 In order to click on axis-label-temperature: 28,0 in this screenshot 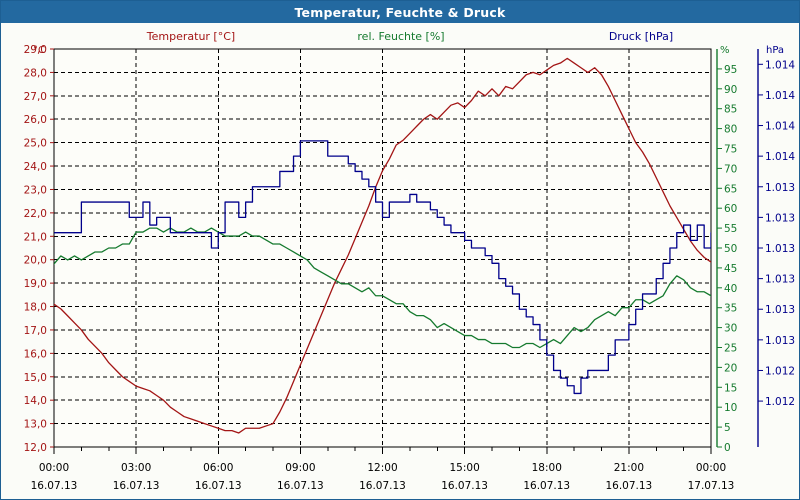, I will do `click(35, 73)`.